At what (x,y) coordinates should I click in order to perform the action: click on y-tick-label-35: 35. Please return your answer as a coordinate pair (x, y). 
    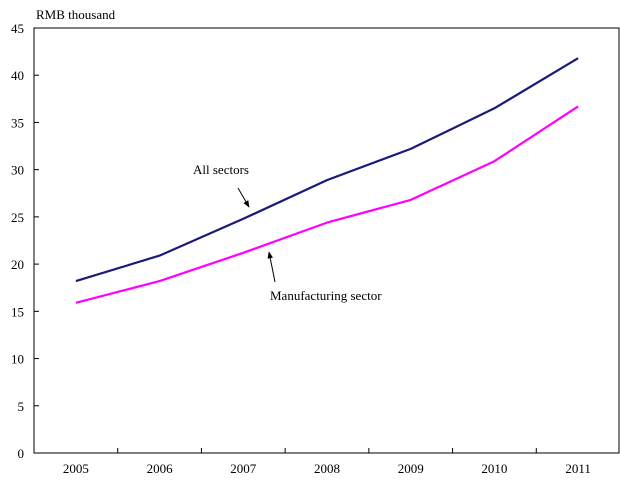
    Looking at the image, I should click on (17, 122).